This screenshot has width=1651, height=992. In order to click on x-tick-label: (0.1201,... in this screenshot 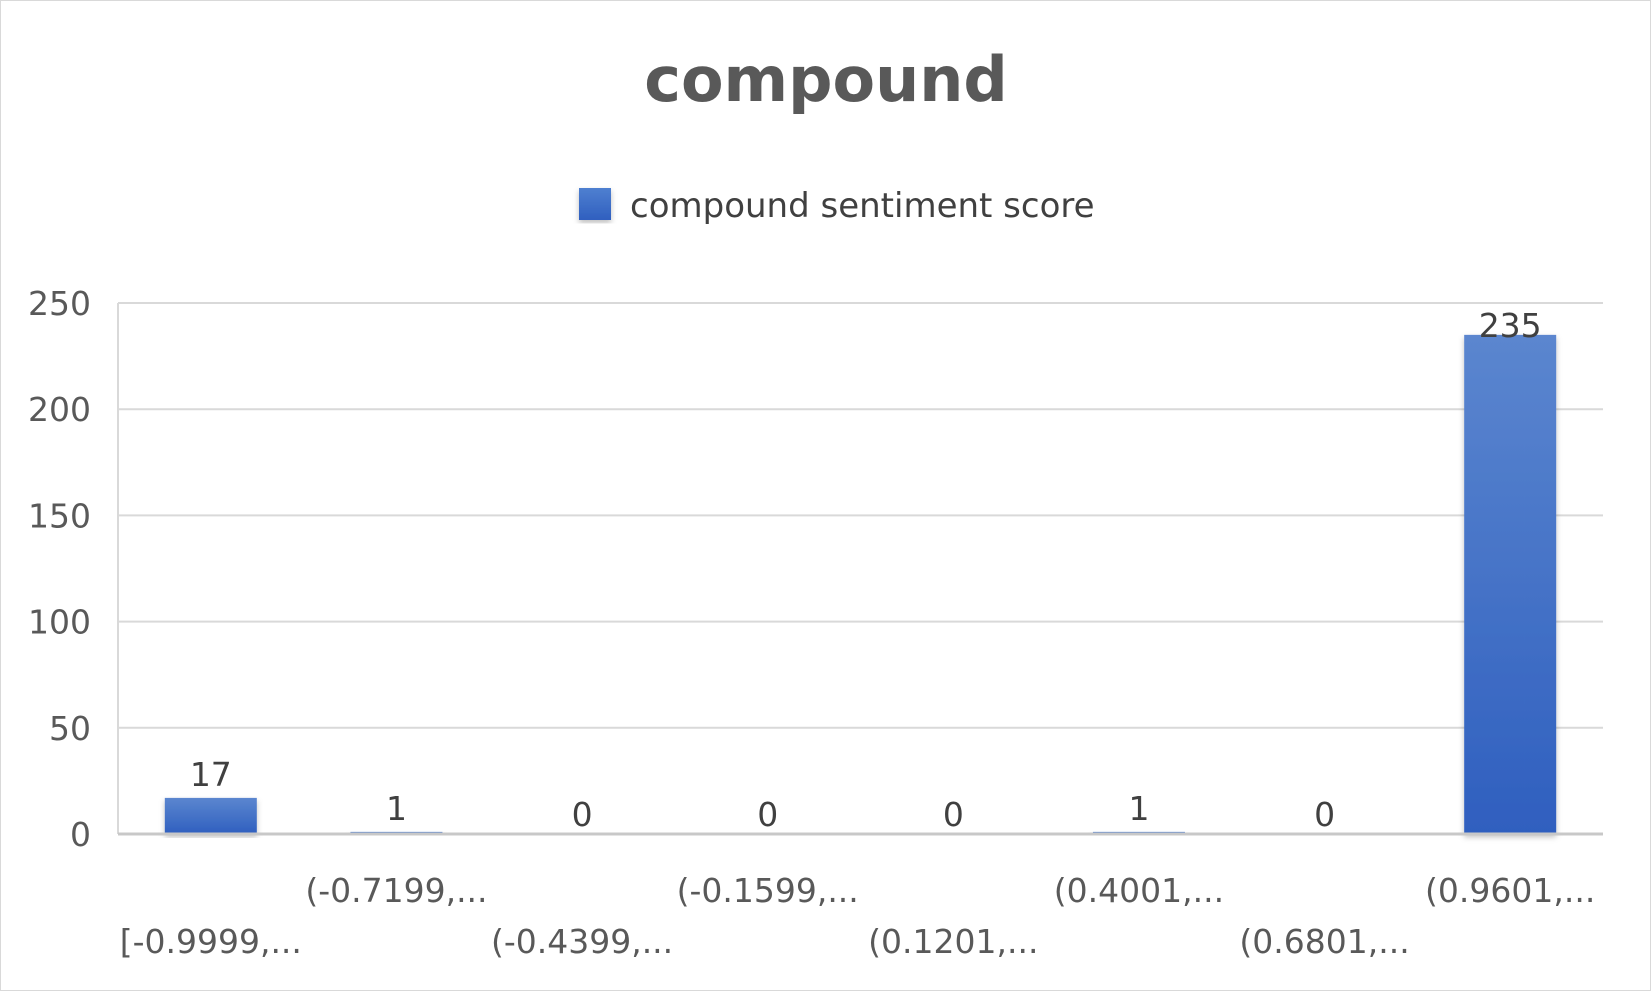, I will do `click(953, 941)`.